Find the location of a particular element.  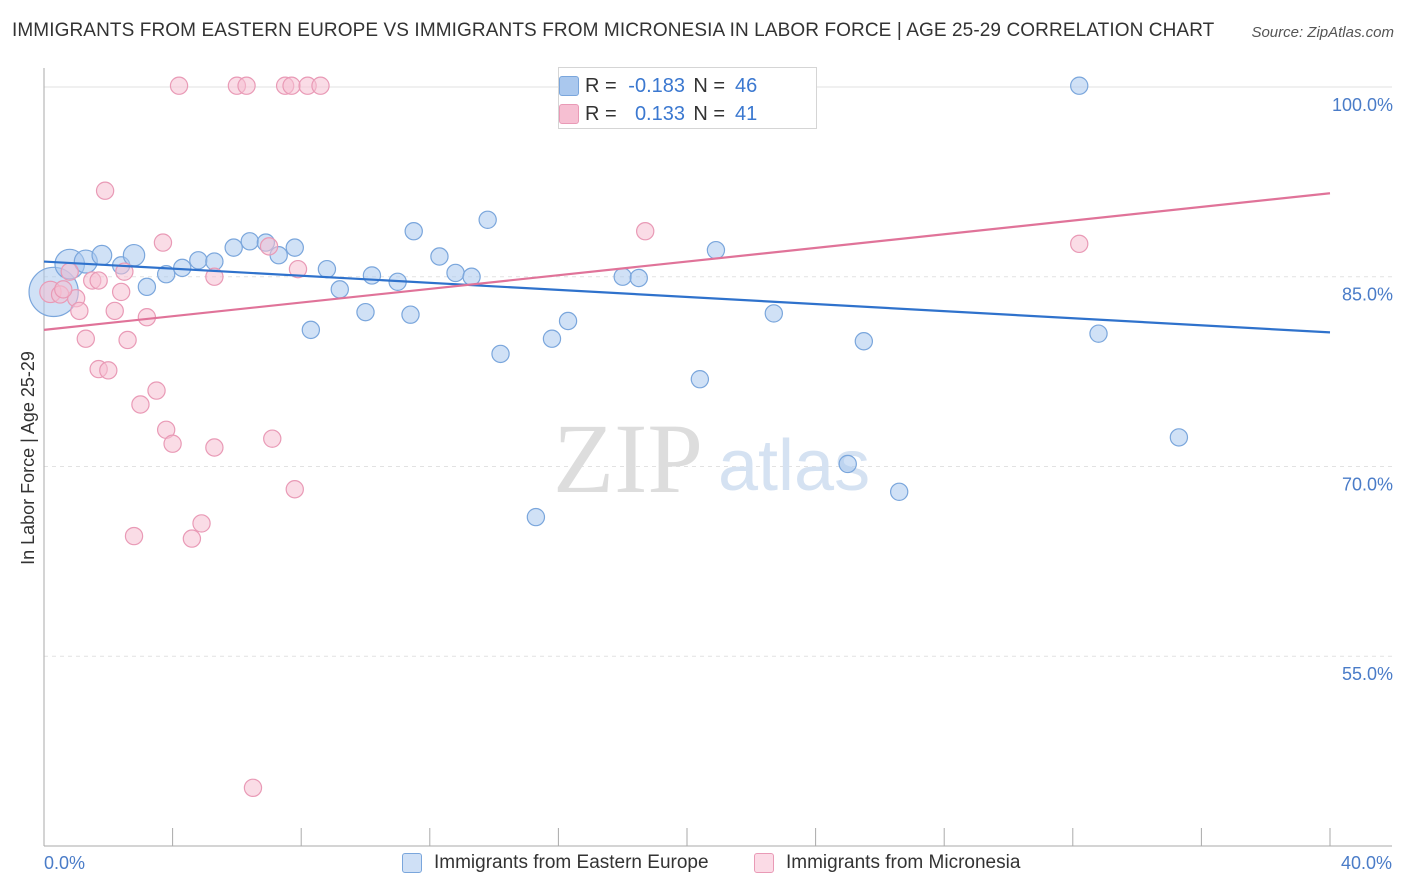

trend-layer is located at coordinates (687, 263).